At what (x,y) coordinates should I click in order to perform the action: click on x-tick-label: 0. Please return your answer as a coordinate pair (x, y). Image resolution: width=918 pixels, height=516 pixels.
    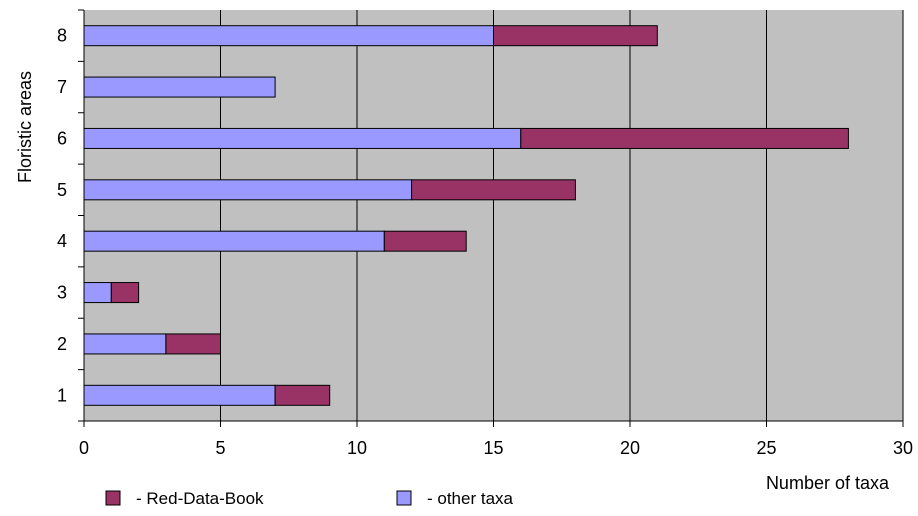
    Looking at the image, I should click on (84, 448).